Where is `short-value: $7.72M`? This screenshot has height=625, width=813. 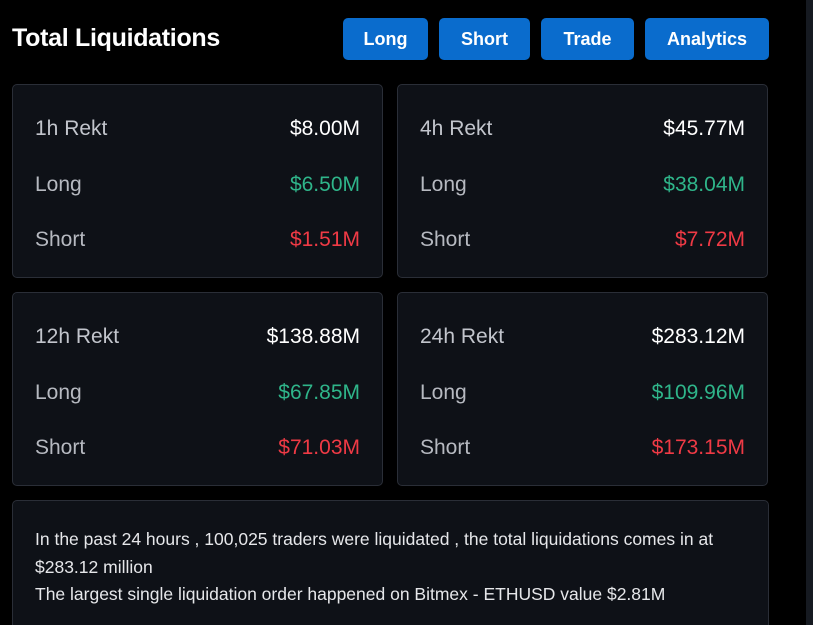 short-value: $7.72M is located at coordinates (709, 239).